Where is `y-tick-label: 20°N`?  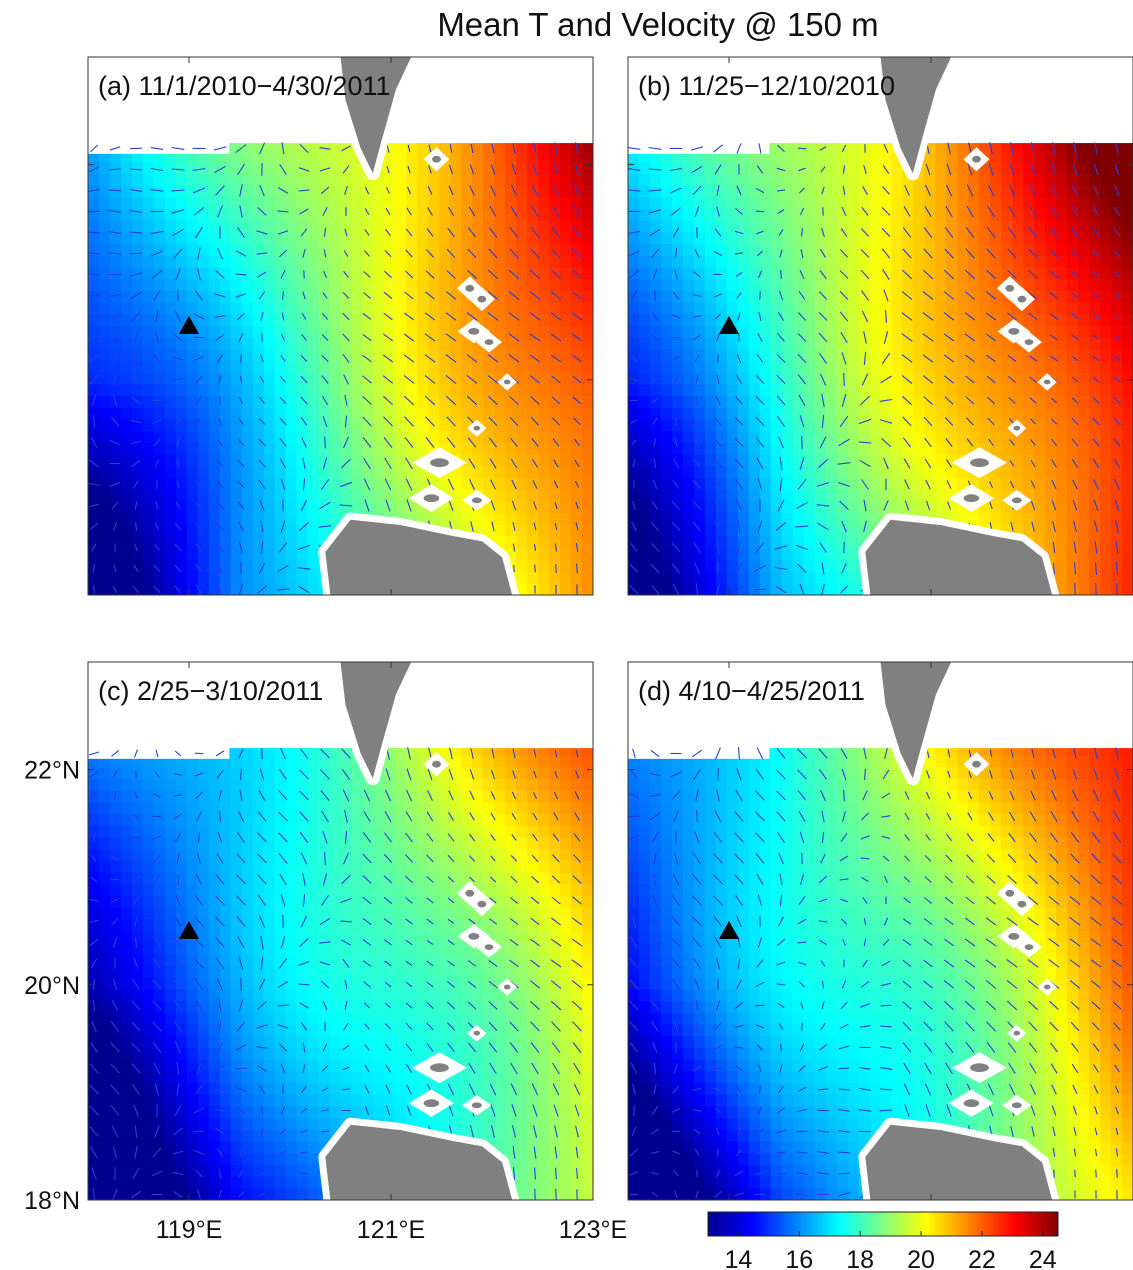
y-tick-label: 20°N is located at coordinates (52, 986).